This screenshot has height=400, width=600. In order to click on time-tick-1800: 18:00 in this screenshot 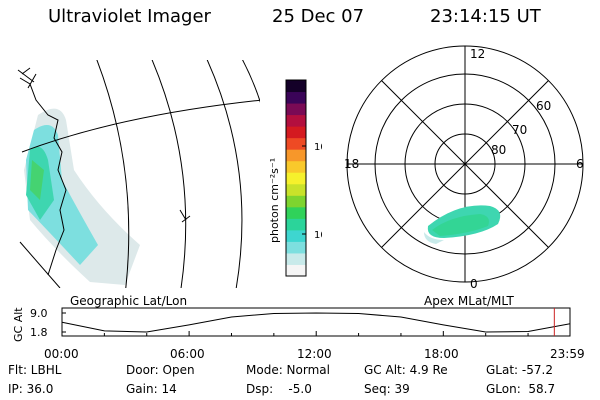, I will do `click(441, 354)`.